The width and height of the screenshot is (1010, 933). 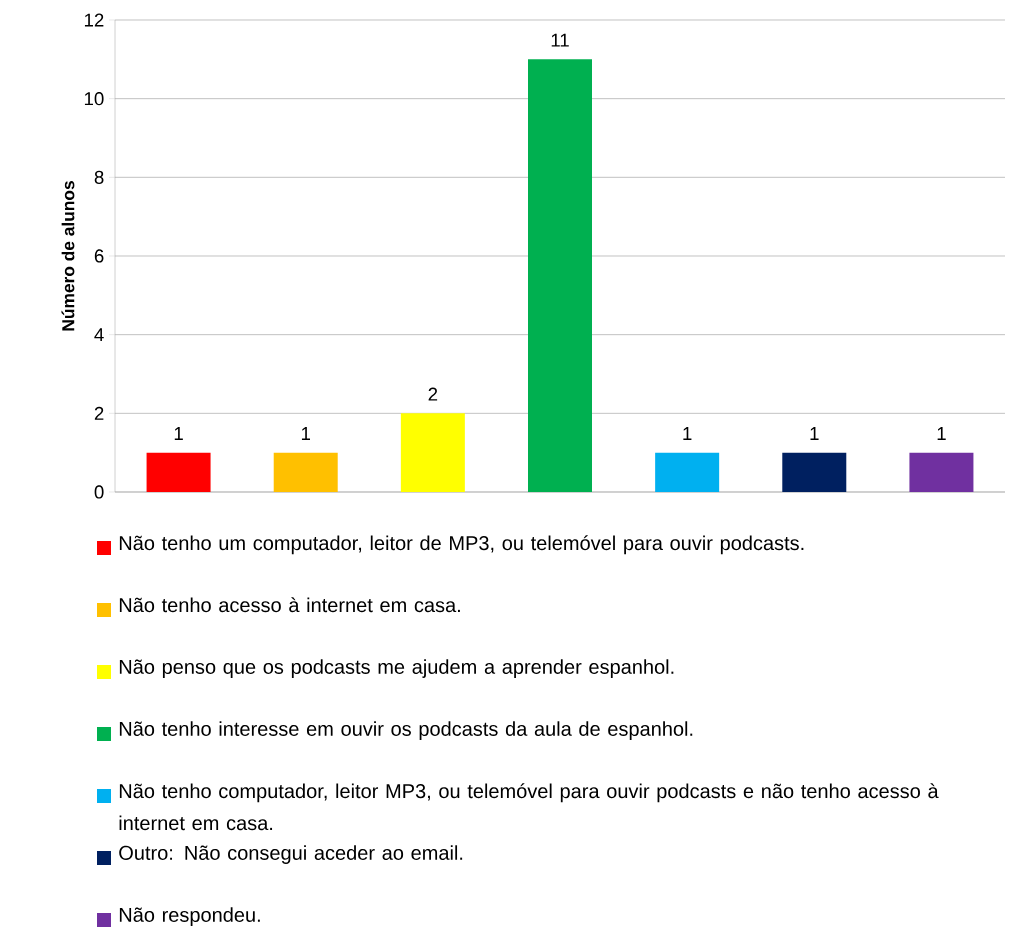 What do you see at coordinates (289, 605) in the screenshot?
I see `legend-label: Não tenho acesso à internet em casa.` at bounding box center [289, 605].